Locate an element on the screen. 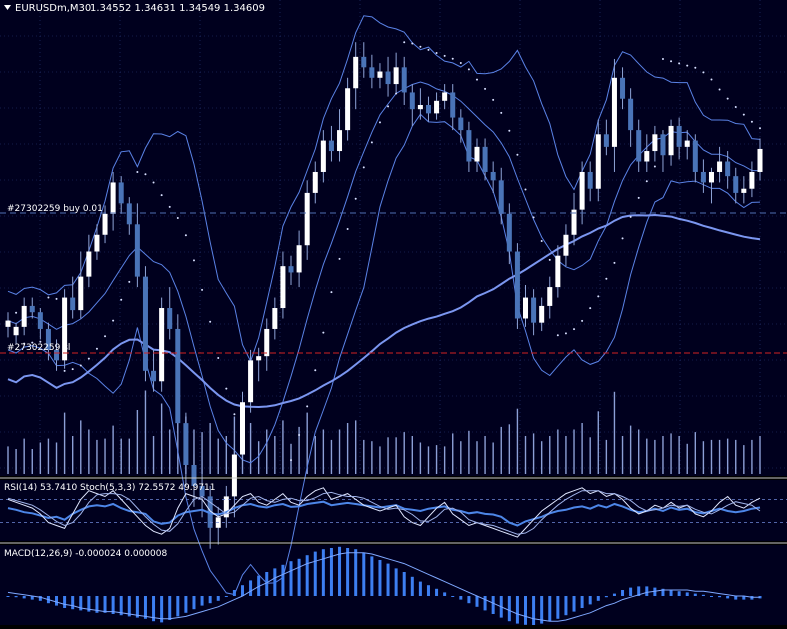 Image resolution: width=787 pixels, height=629 pixels. ohlc-label: 1.34552 1.34631 1.34549 1.34609 is located at coordinates (177, 8).